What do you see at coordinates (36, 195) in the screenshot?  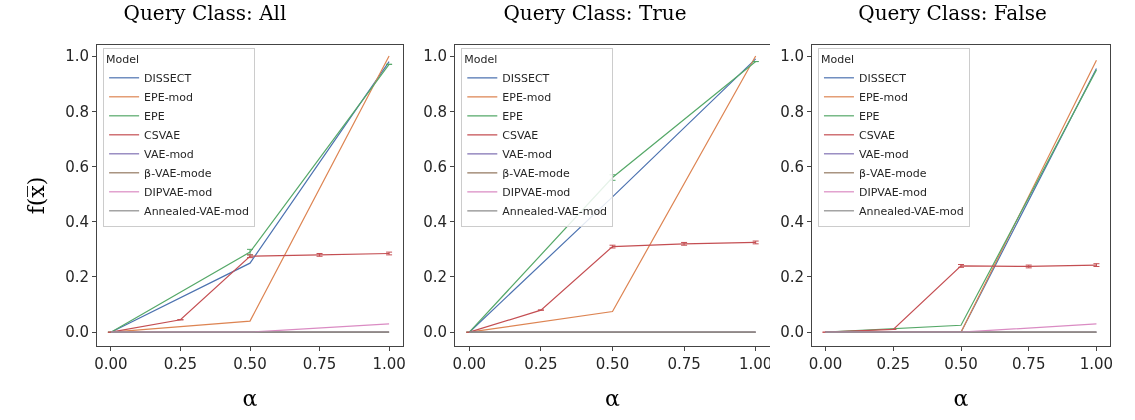 I see `y-axis-title: f(x̅)` at bounding box center [36, 195].